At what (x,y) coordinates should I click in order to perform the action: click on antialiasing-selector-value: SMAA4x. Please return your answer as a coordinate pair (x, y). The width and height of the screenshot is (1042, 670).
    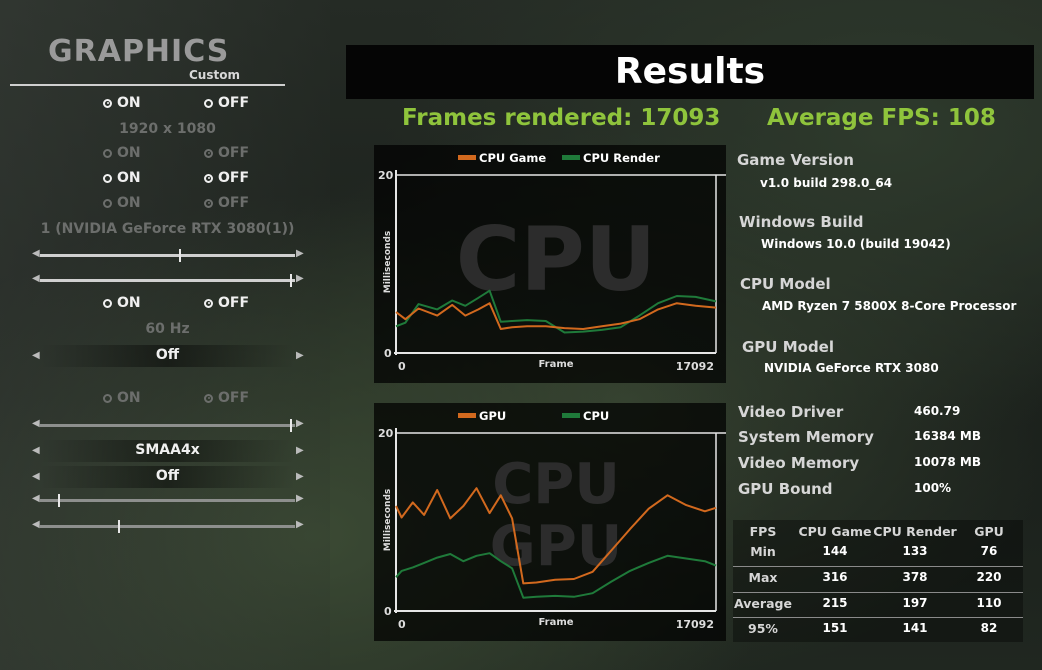
    Looking at the image, I should click on (167, 450).